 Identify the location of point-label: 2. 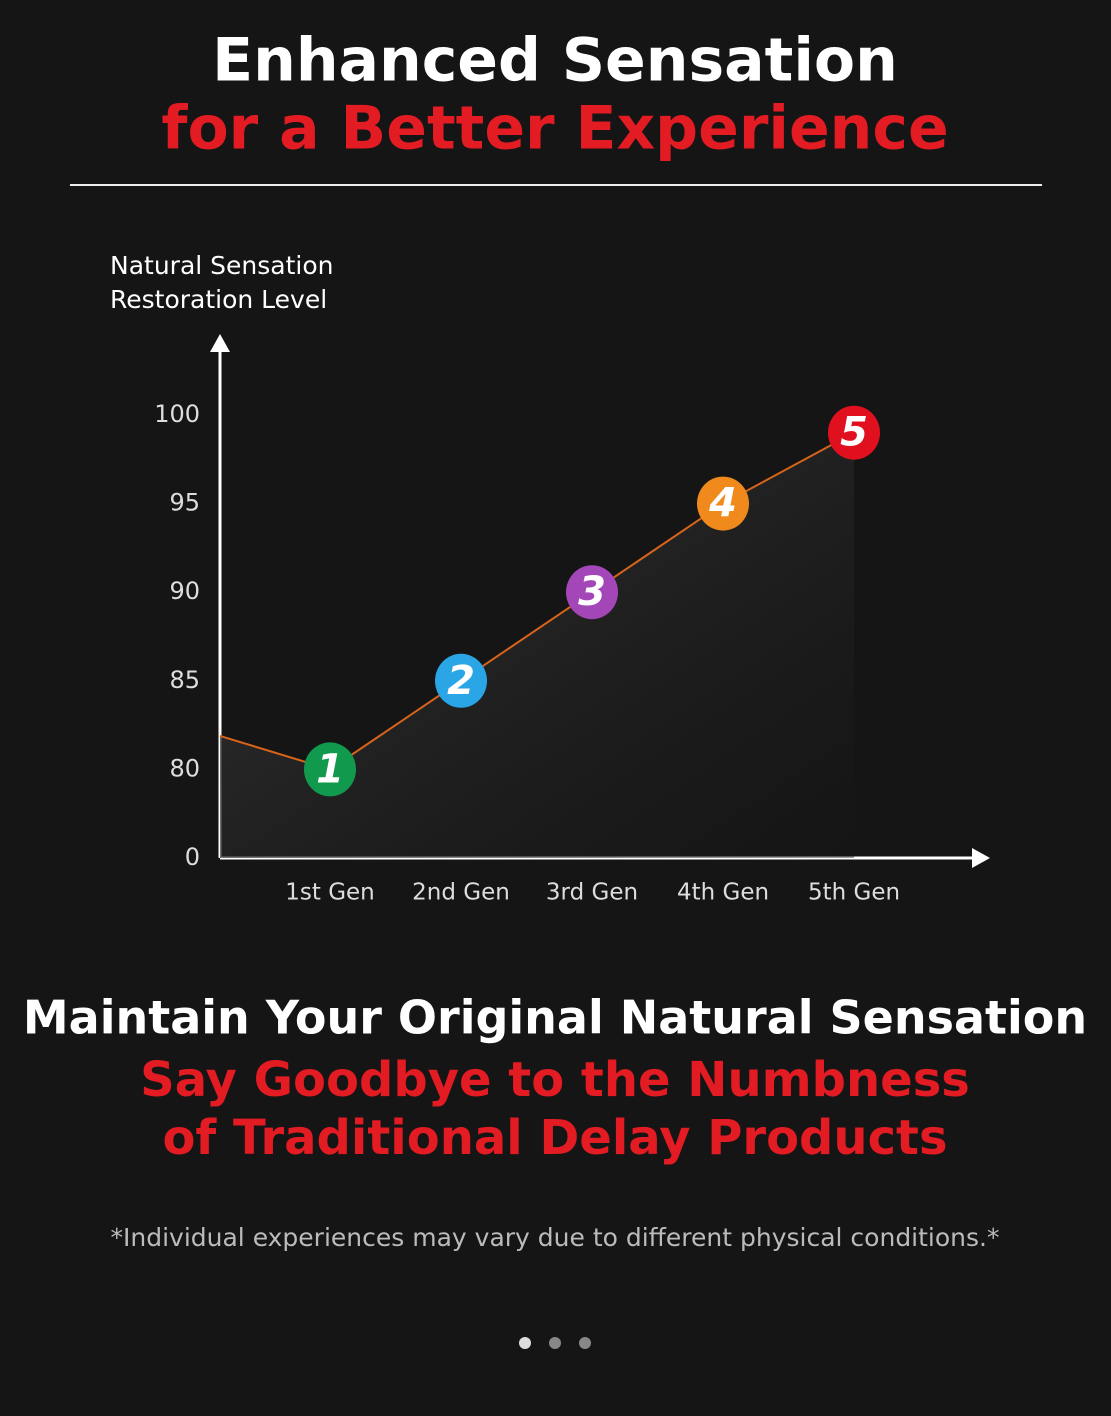
(461, 681).